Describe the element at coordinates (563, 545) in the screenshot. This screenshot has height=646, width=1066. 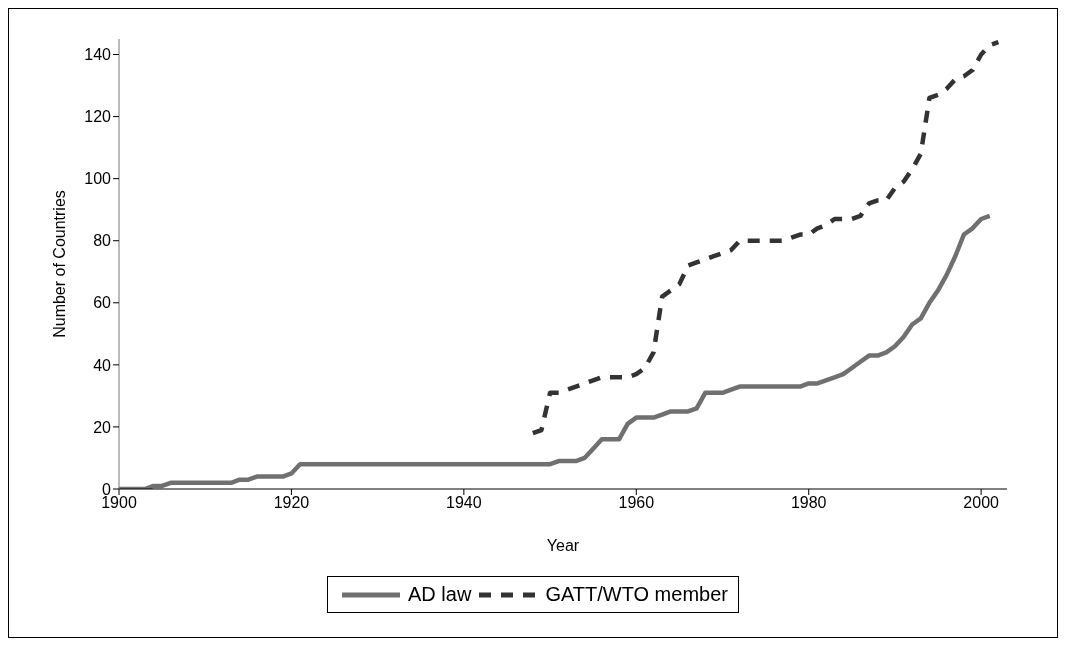
I see `x-axis-title: Year` at that location.